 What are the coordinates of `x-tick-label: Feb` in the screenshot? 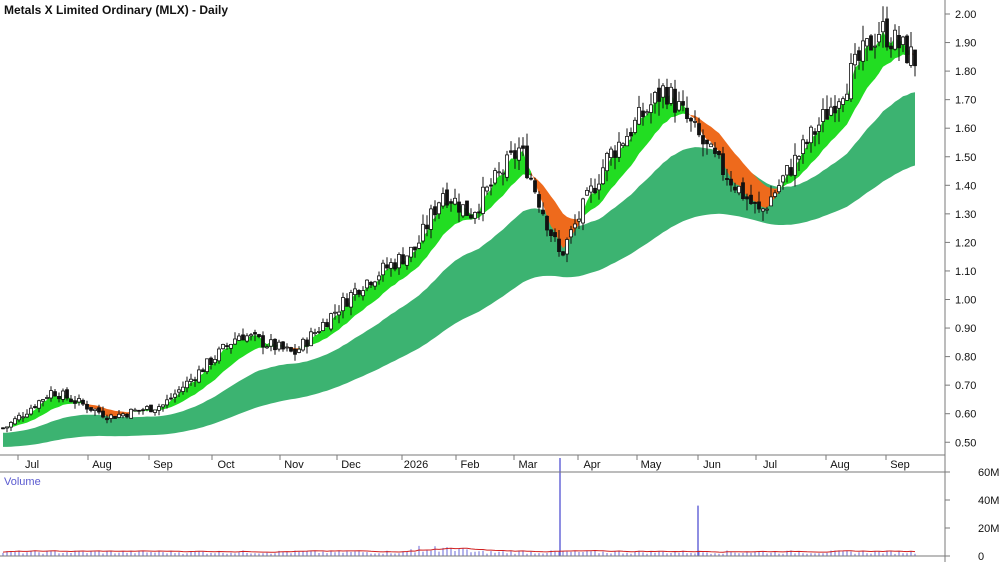 It's located at (470, 465).